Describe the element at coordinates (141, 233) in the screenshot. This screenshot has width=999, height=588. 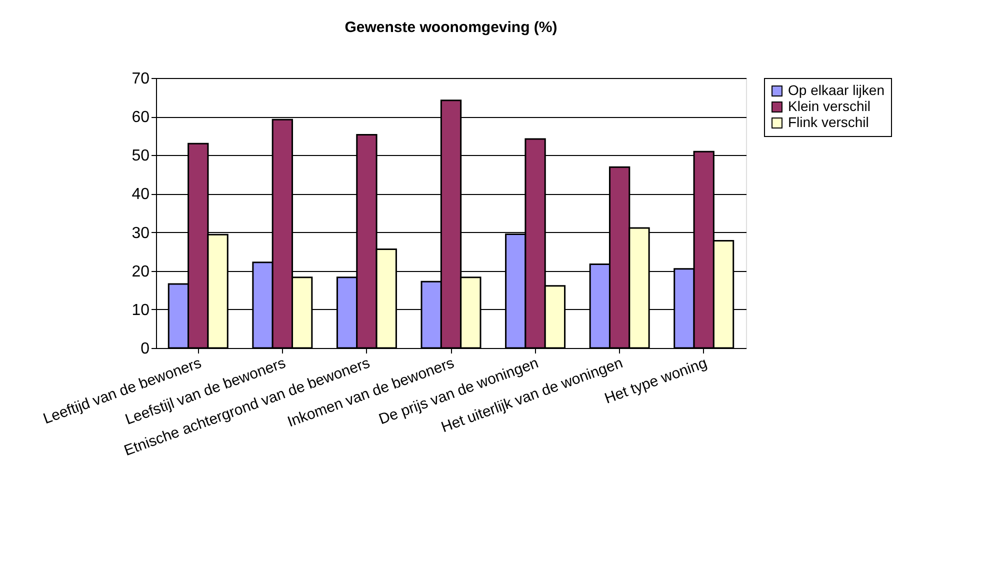
I see `y-tick-label: 30` at that location.